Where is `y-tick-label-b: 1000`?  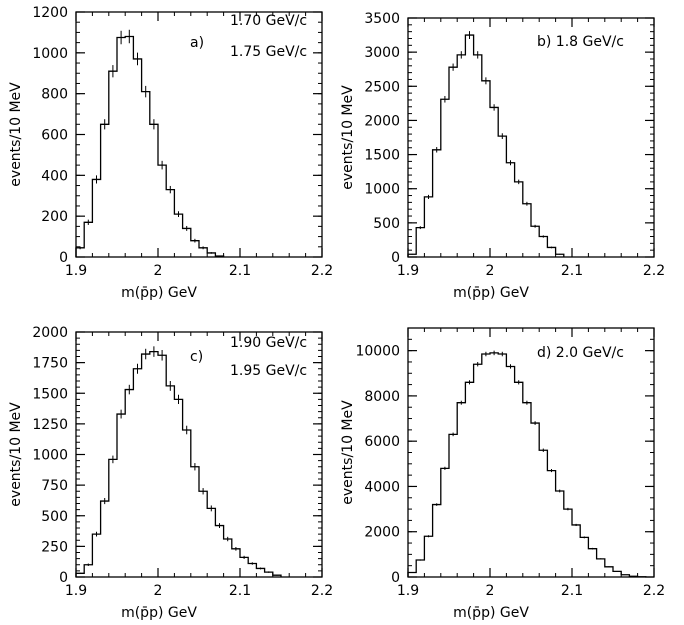
y-tick-label-b: 1000 is located at coordinates (382, 190).